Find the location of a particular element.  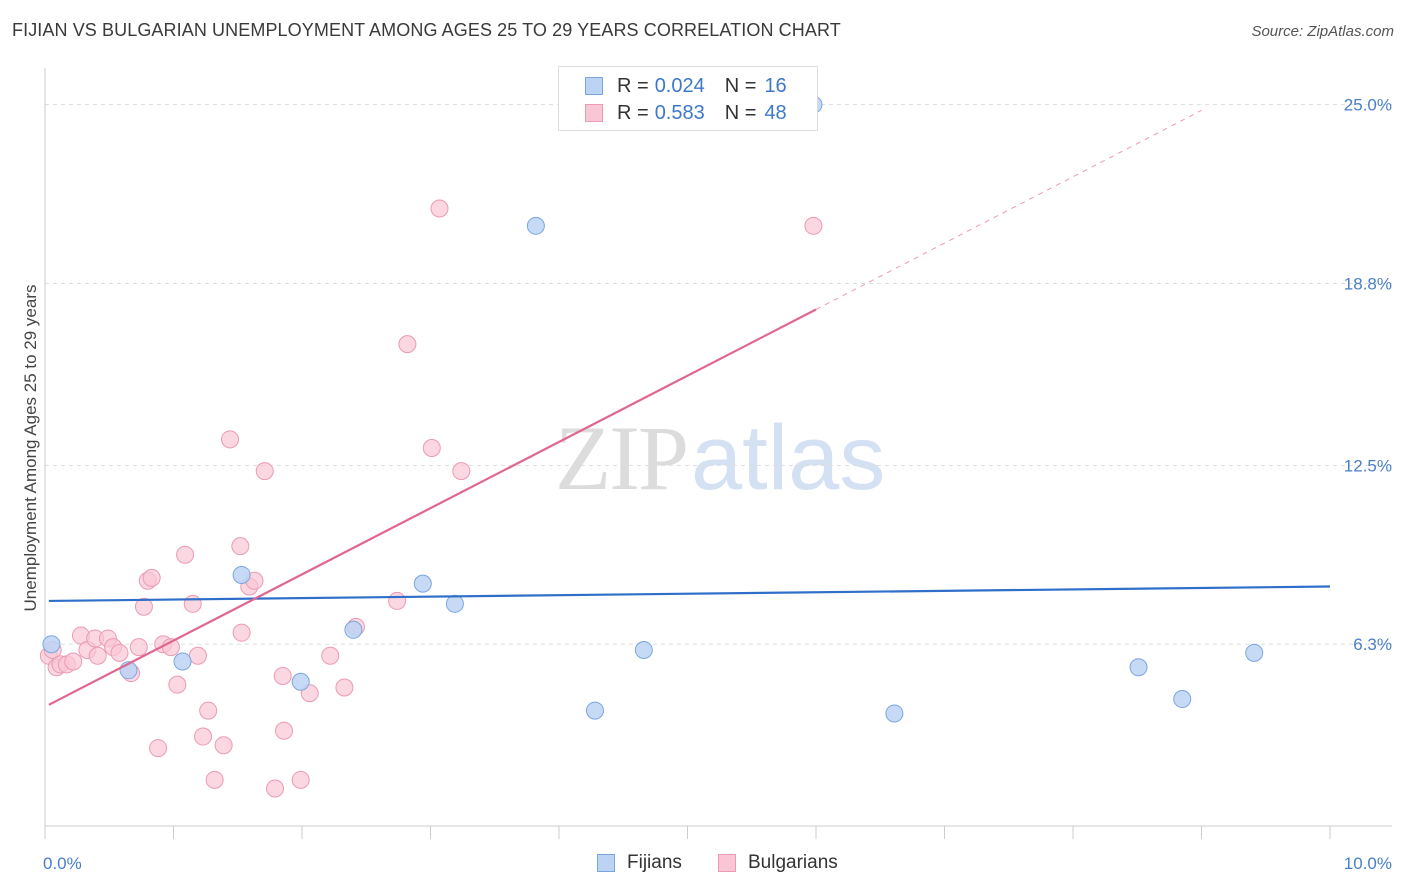

legend-n-value-bulgarians: 48 is located at coordinates (775, 112).